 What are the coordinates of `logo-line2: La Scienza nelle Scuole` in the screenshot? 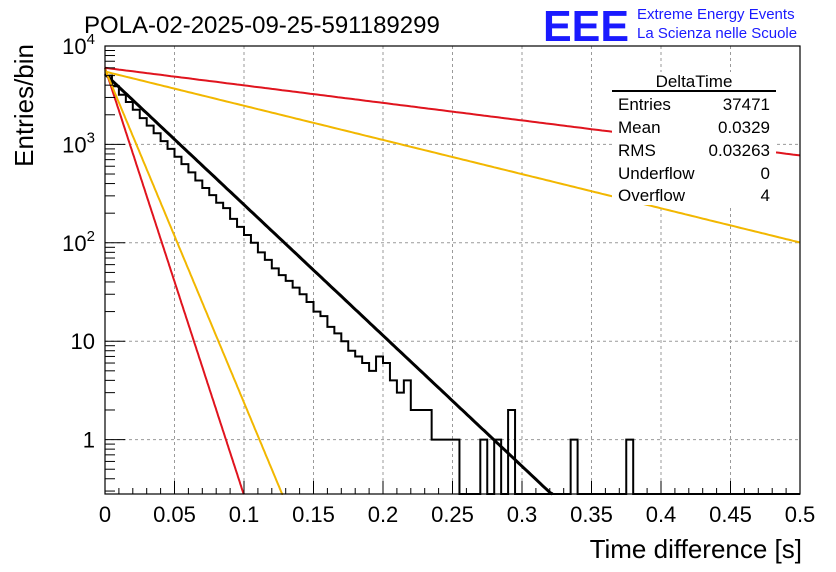 It's located at (717, 33).